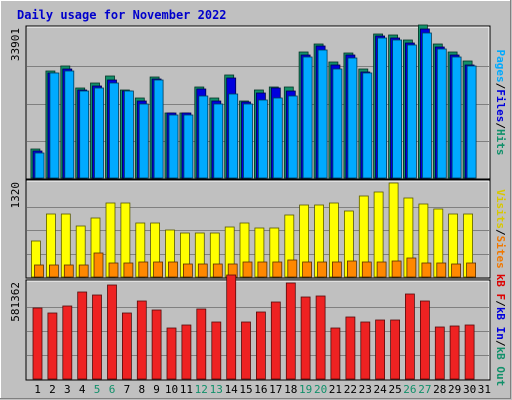 Image resolution: width=512 pixels, height=400 pixels. Describe the element at coordinates (500, 125) in the screenshot. I see `legend-label-top-3: /` at that location.